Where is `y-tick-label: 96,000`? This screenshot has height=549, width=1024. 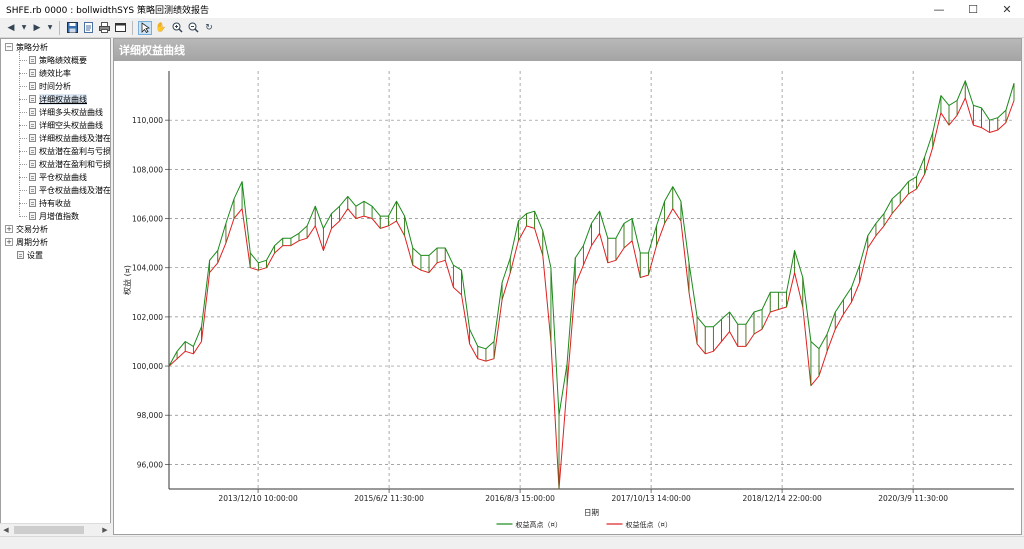 y-tick-label: 96,000 is located at coordinates (150, 464).